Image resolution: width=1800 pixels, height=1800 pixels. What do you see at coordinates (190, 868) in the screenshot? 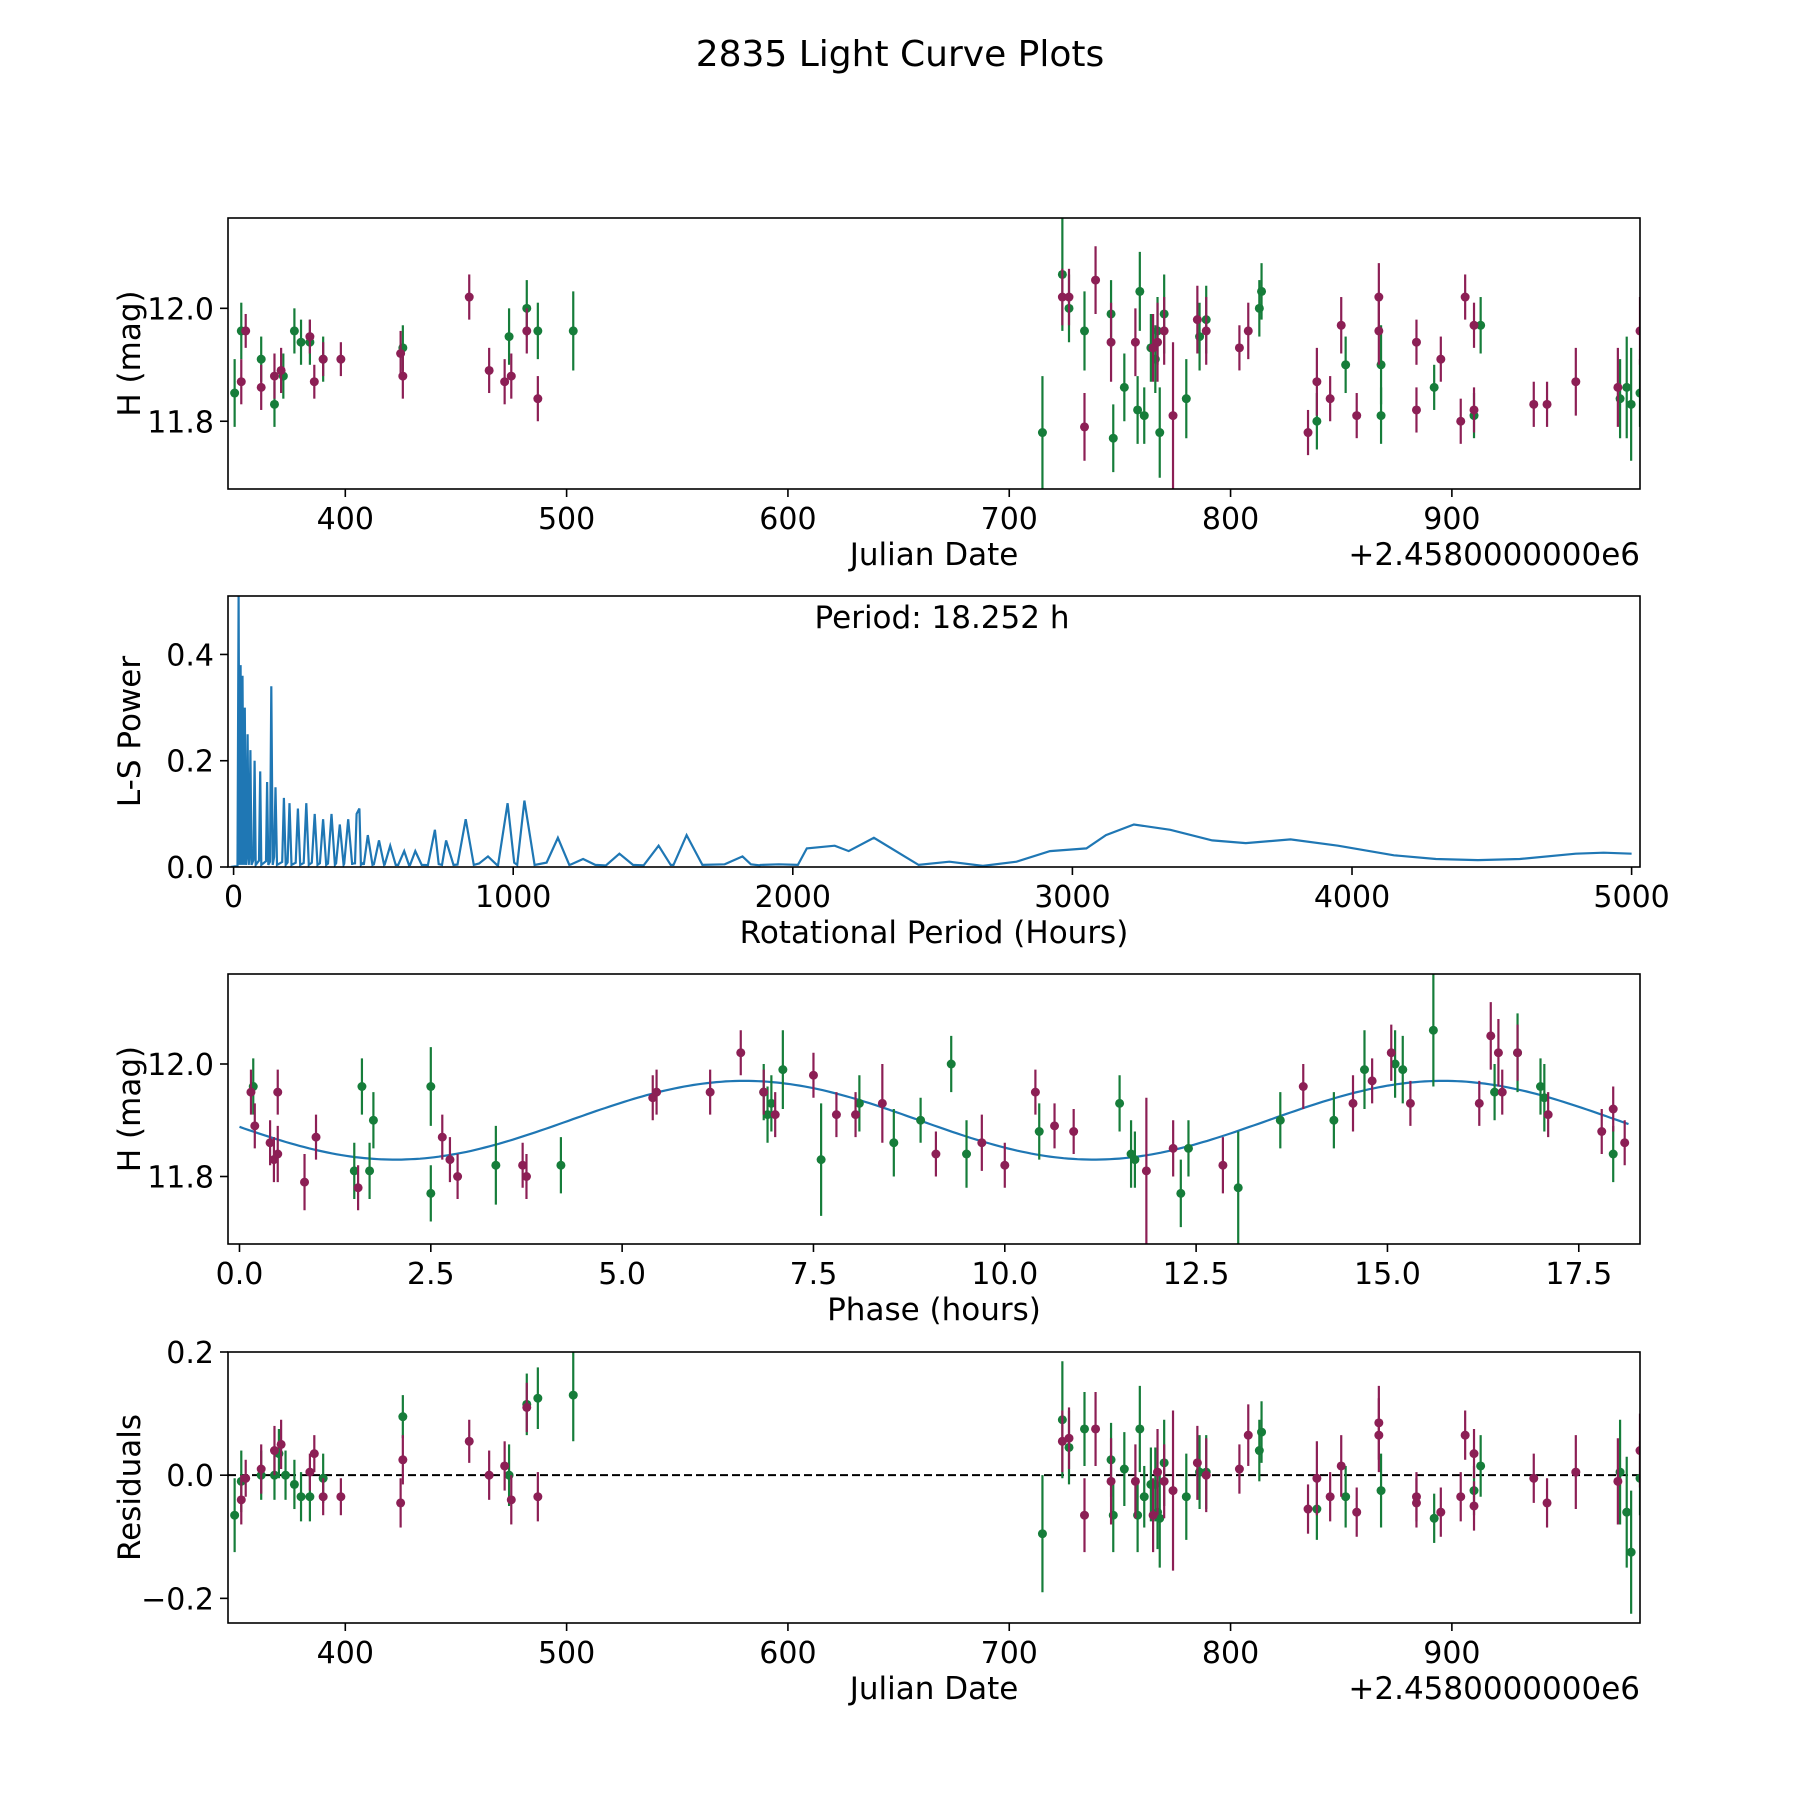
I see `y-tick-label: 0.0` at bounding box center [190, 868].